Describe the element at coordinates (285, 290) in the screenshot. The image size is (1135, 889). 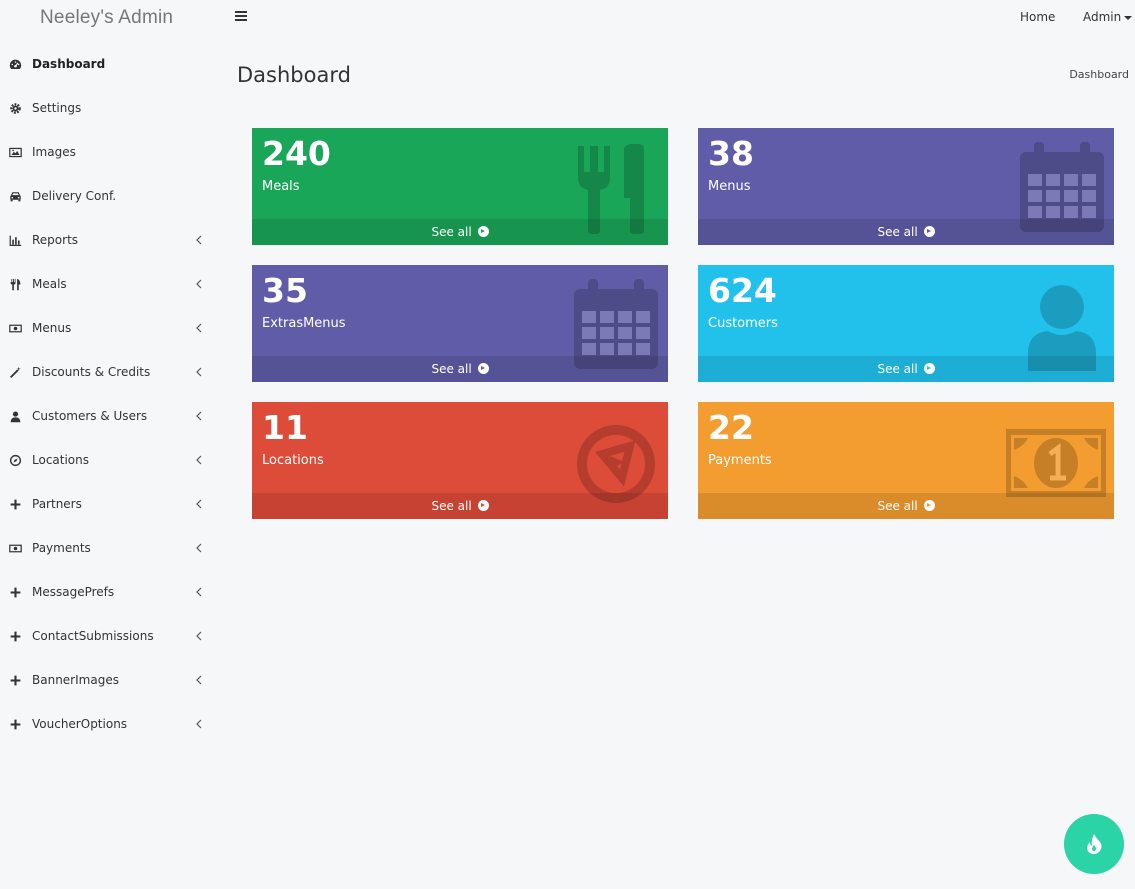
I see `stat-value: 35` at that location.